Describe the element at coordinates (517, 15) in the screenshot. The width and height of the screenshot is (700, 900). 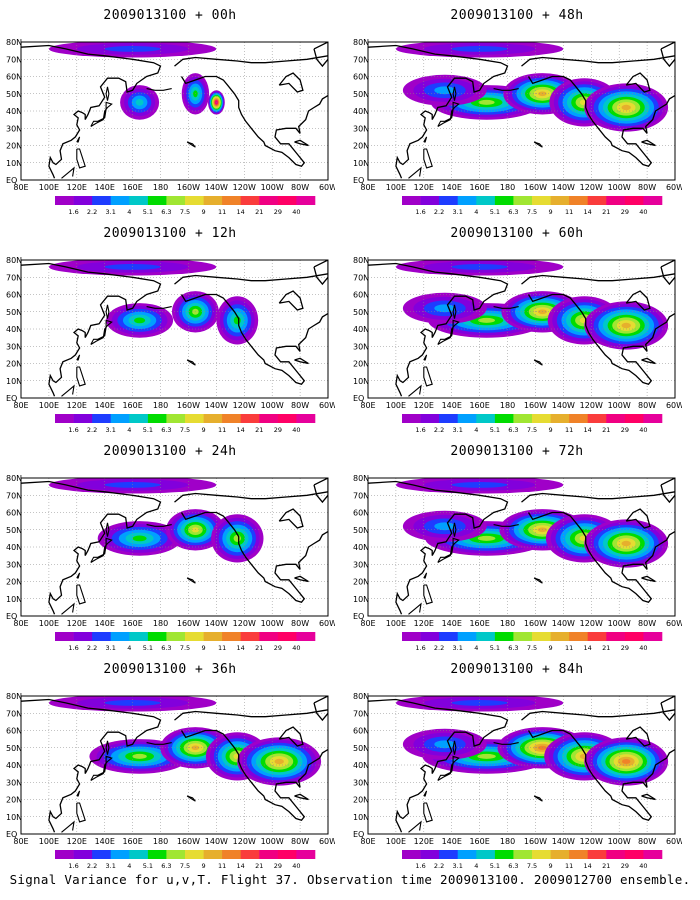
I see `panel-title: 2009013100 + 48h` at that location.